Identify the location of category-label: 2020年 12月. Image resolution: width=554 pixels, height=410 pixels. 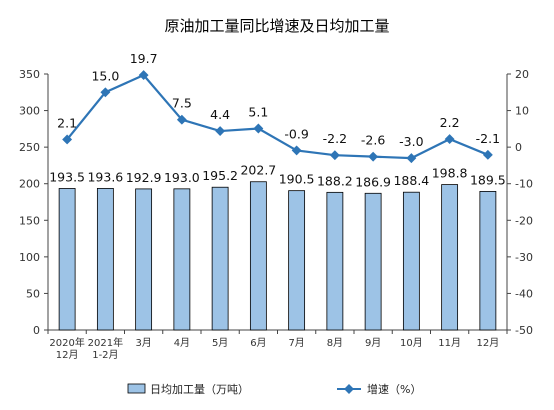
(66, 348).